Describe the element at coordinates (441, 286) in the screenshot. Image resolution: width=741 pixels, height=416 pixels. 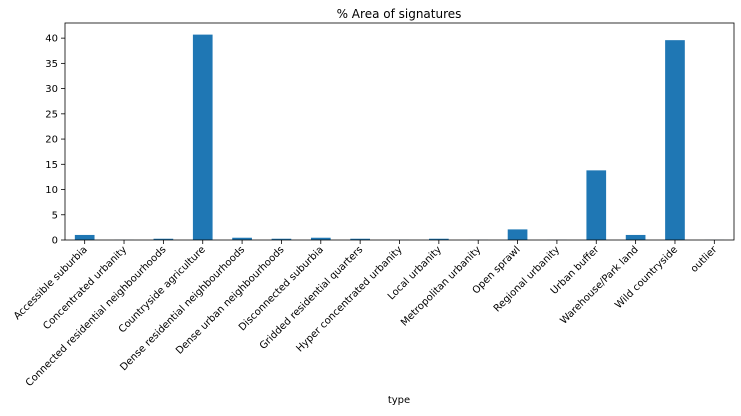
I see `x-tick-label: Metropolitan urbanity` at that location.